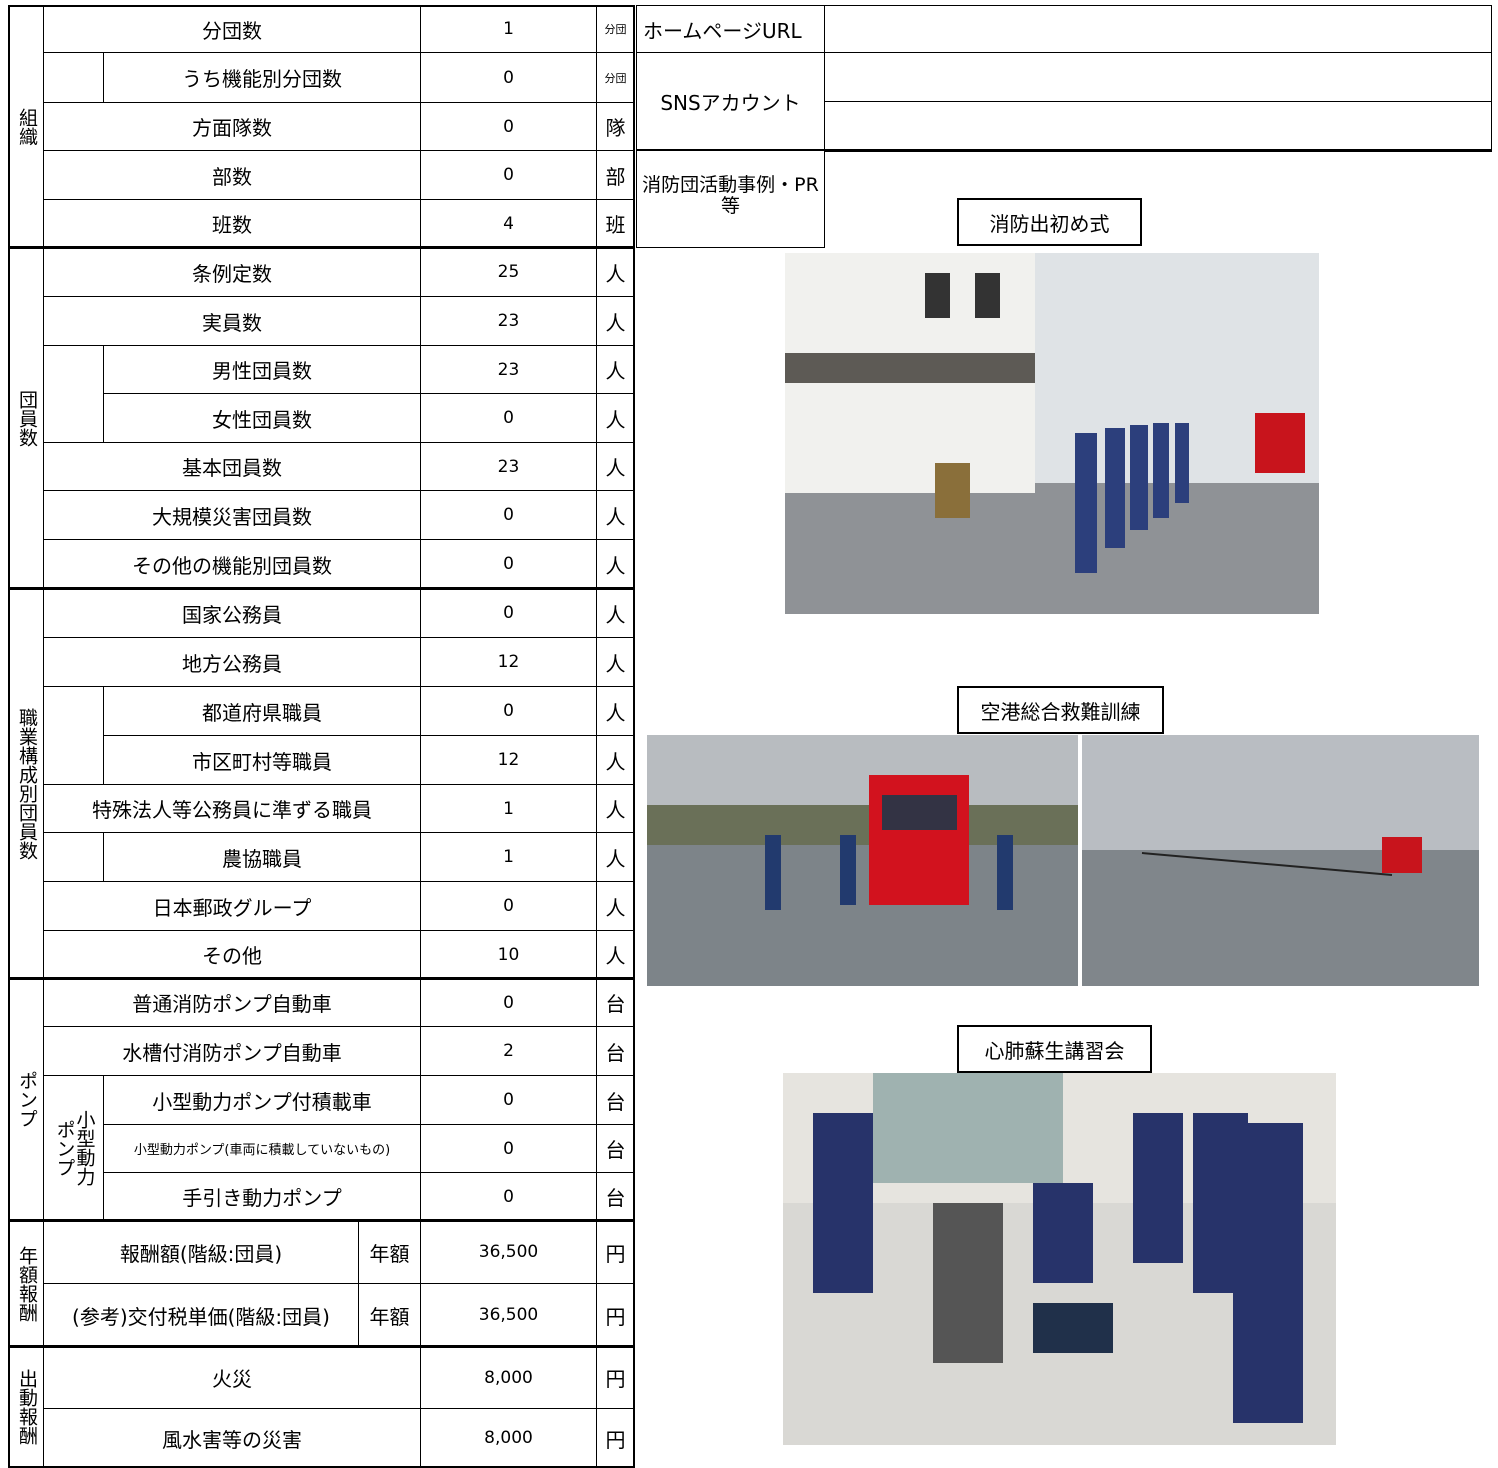 The height and width of the screenshot is (1468, 1498). What do you see at coordinates (262, 1196) in the screenshot?
I see `row-label: 手引き動力ポンプ` at bounding box center [262, 1196].